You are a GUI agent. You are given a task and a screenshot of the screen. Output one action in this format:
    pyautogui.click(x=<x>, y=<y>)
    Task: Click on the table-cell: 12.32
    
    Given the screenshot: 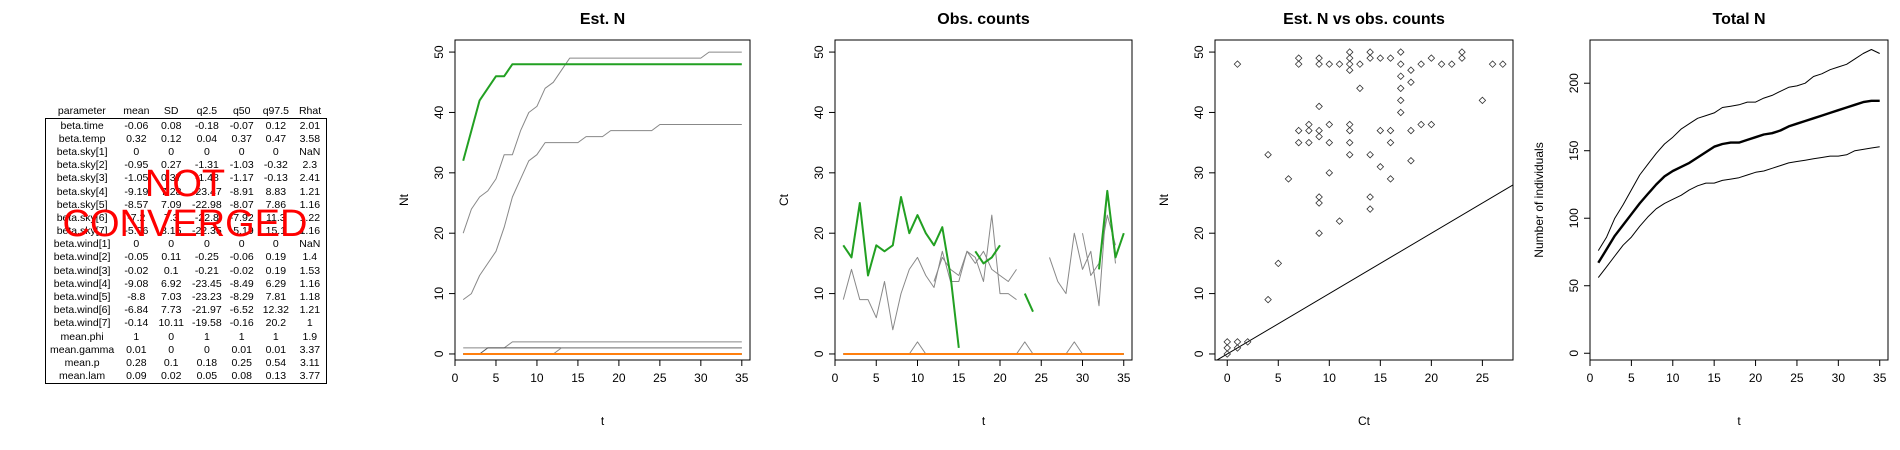 What is the action you would take?
    pyautogui.click(x=275, y=310)
    